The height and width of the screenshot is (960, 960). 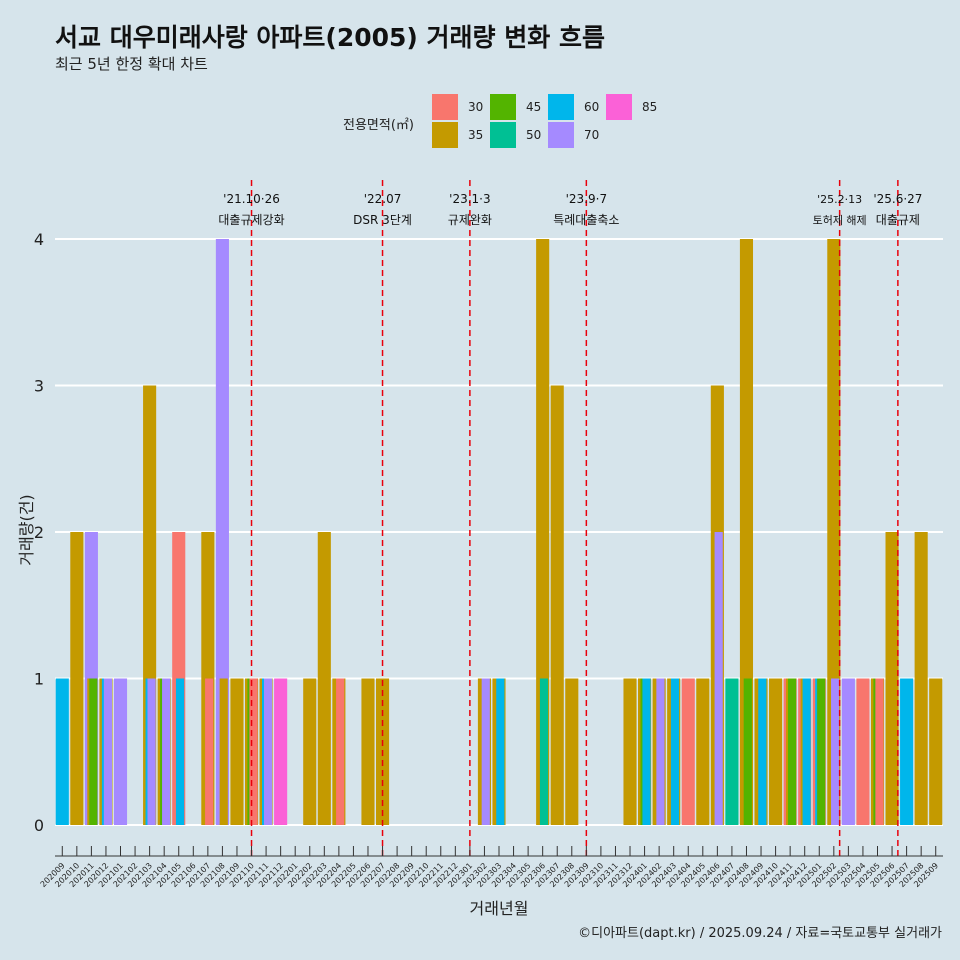 What do you see at coordinates (534, 135) in the screenshot?
I see `legend-label-50: 50` at bounding box center [534, 135].